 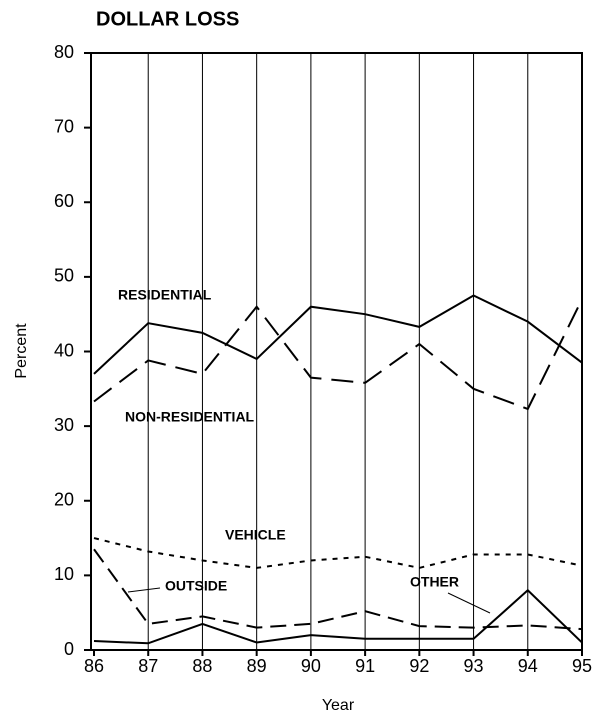 I want to click on y-tick-label: 80, so click(x=64, y=52).